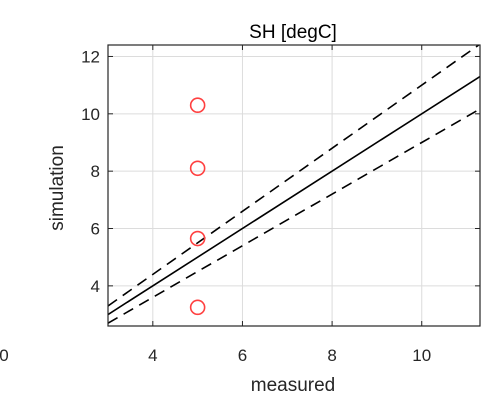 This screenshot has height=401, width=500. Describe the element at coordinates (95, 171) in the screenshot. I see `y-tick-label: 8` at that location.